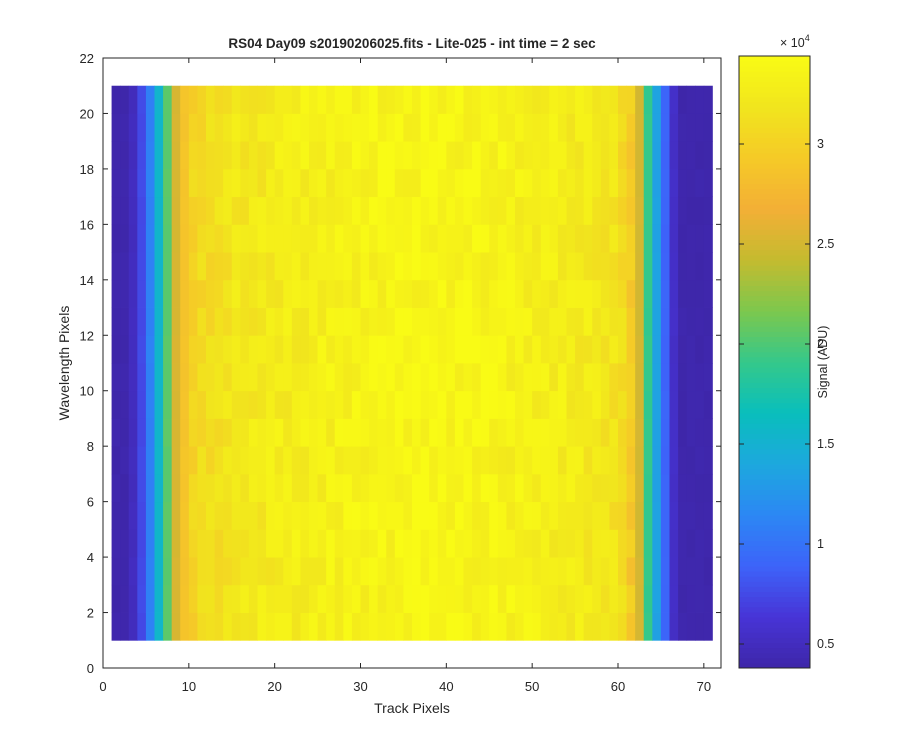 The image size is (900, 750). Describe the element at coordinates (820, 544) in the screenshot. I see `colorbar-tick-label: 1` at that location.